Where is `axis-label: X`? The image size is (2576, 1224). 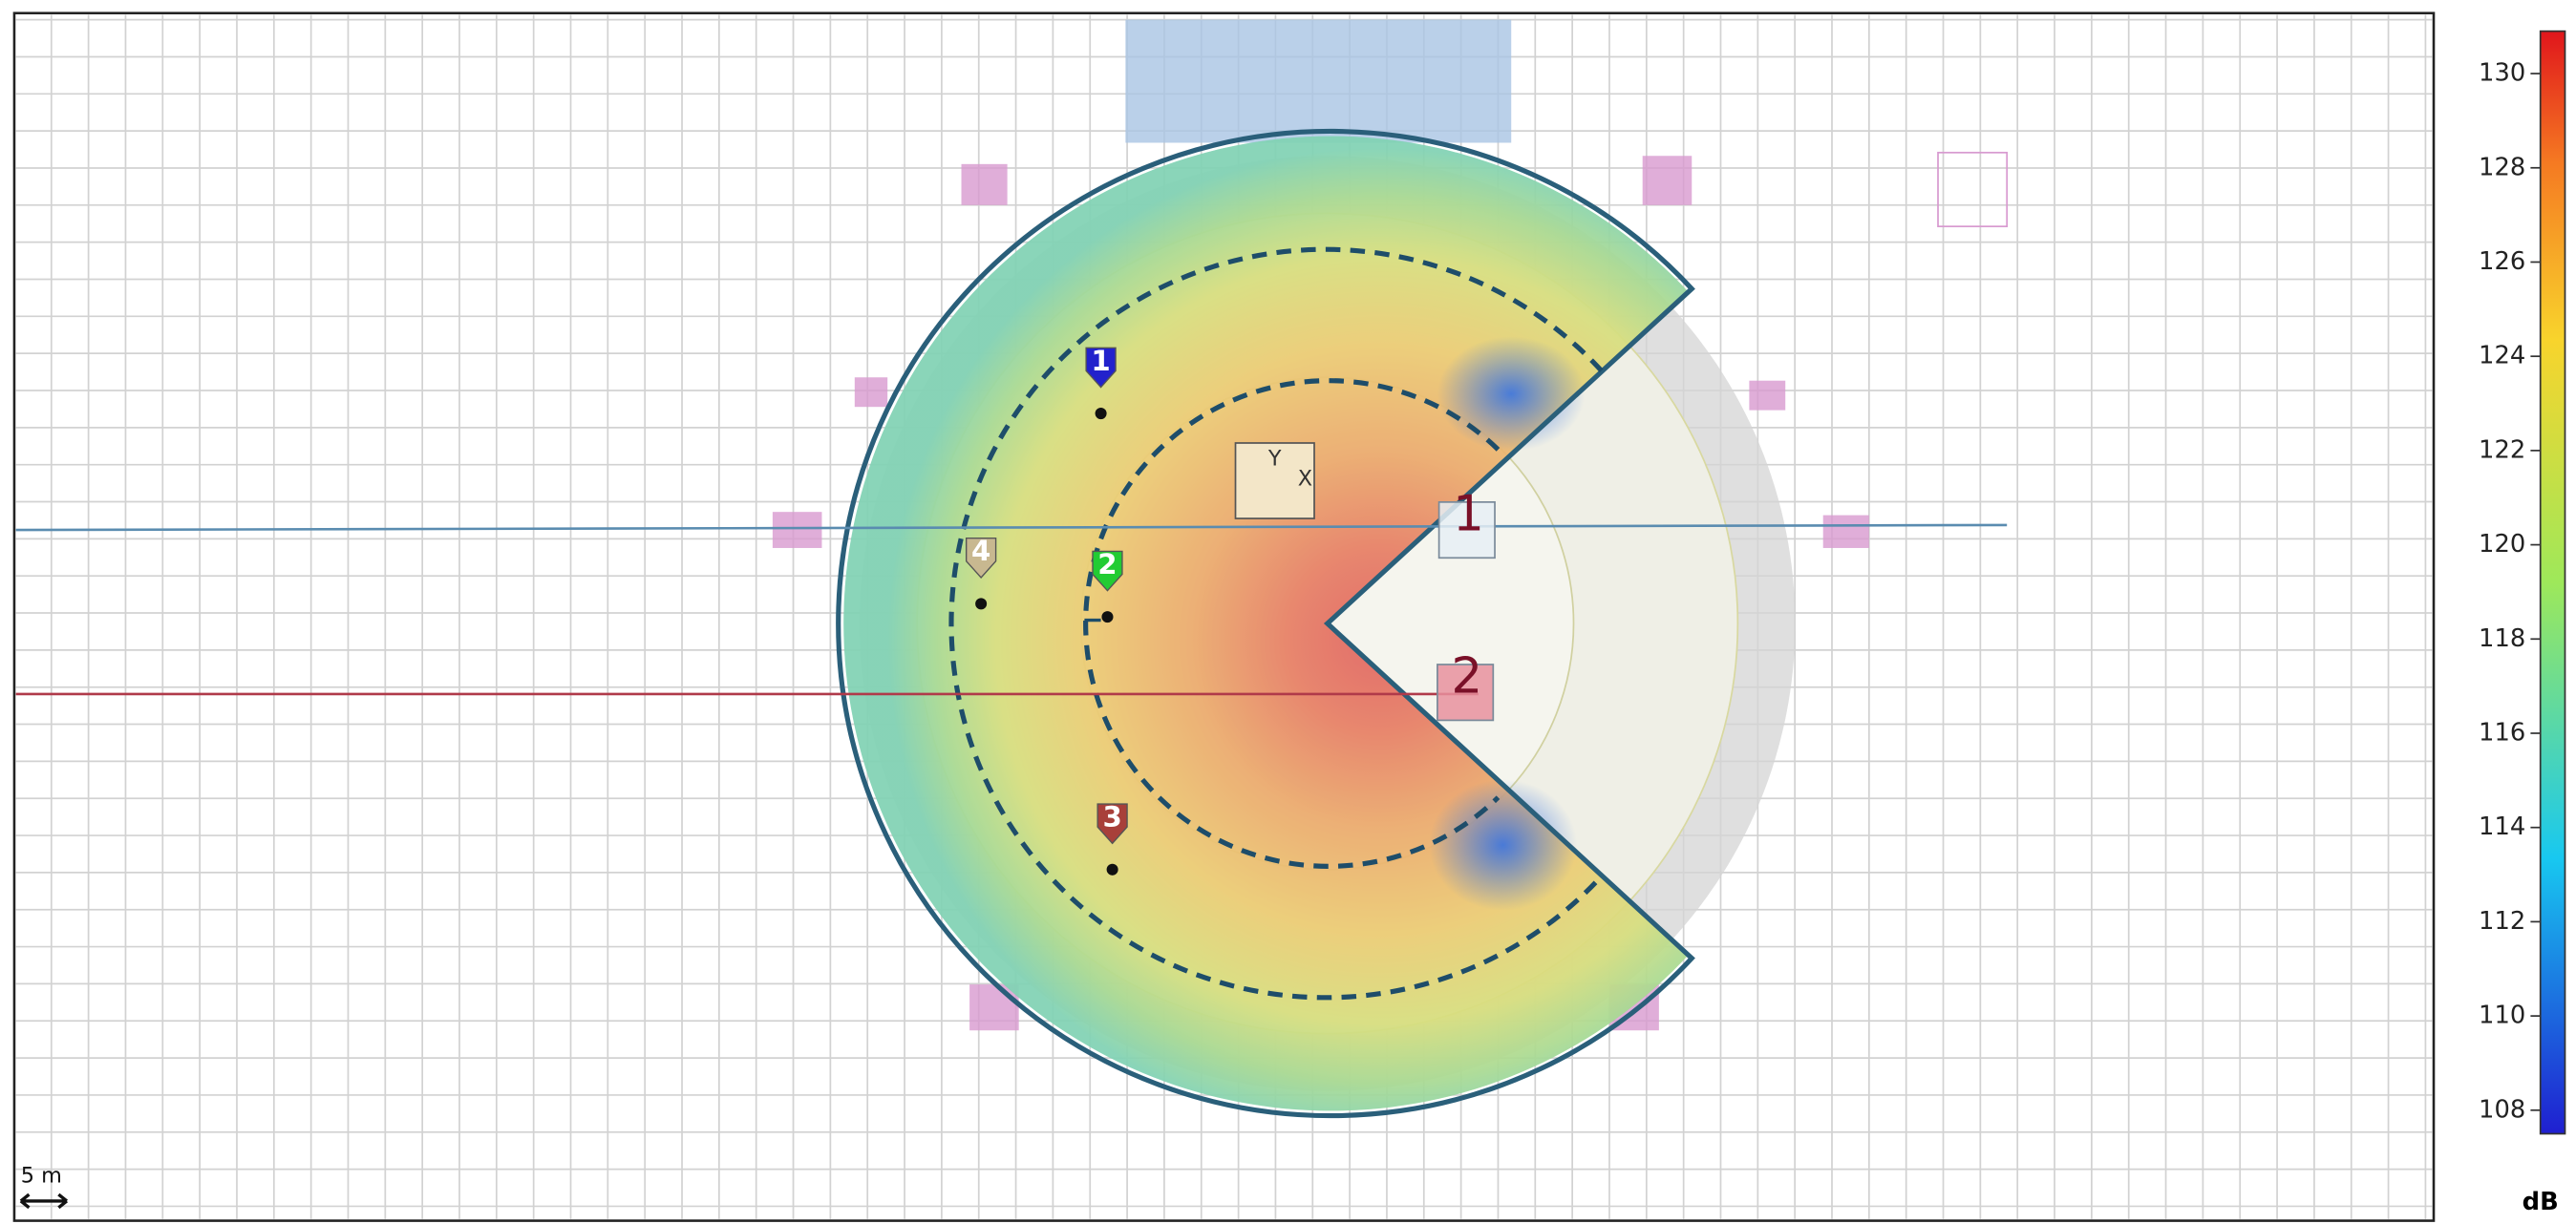 axis-label: X is located at coordinates (1305, 478).